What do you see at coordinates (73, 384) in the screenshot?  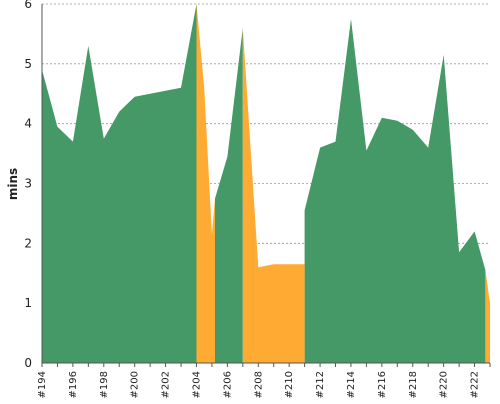 I see `x-tick-label: #196` at bounding box center [73, 384].